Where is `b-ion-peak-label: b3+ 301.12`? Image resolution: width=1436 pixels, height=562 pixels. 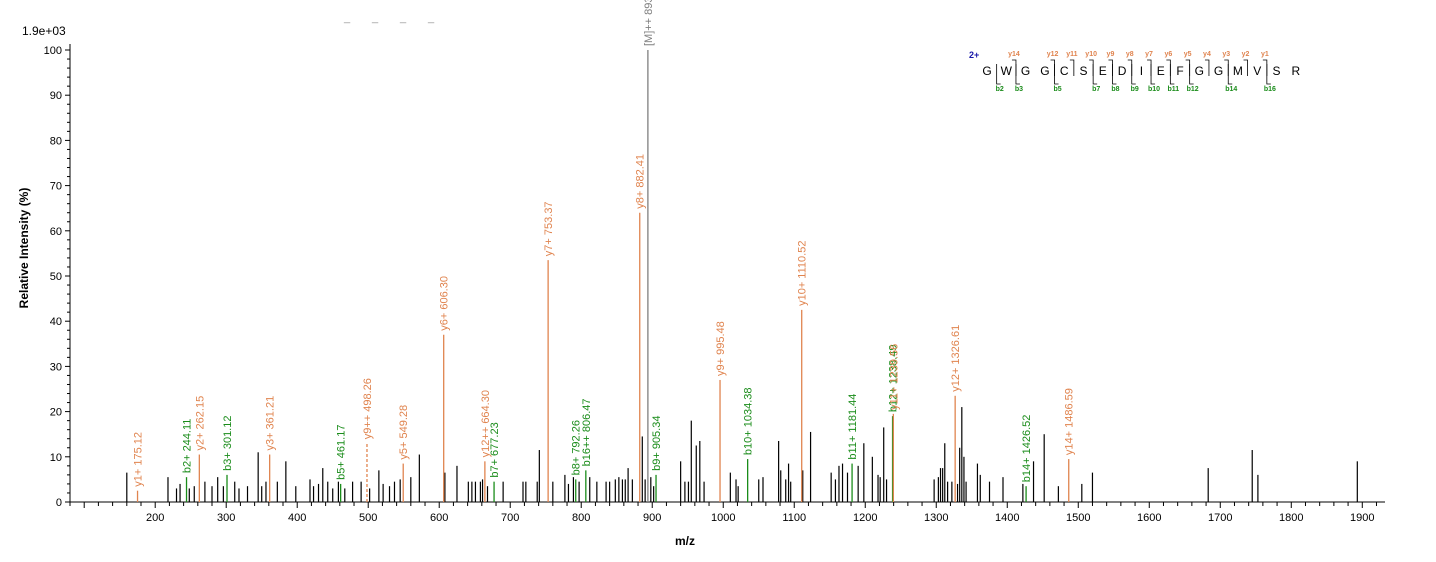 b-ion-peak-label: b3+ 301.12 is located at coordinates (228, 443).